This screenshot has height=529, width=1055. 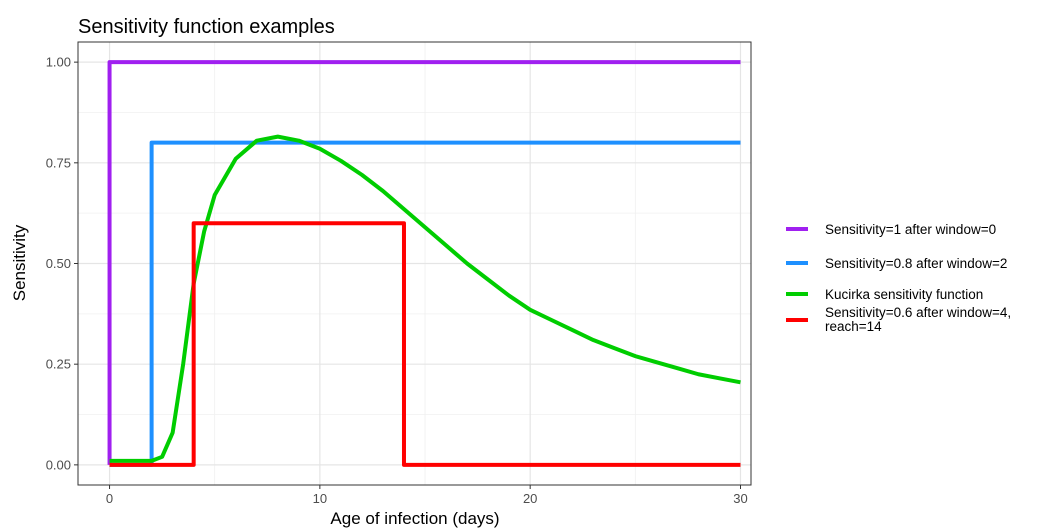 What do you see at coordinates (918, 319) in the screenshot?
I see `legend-label: Sensitivity=0.6 after window=4, reach=14` at bounding box center [918, 319].